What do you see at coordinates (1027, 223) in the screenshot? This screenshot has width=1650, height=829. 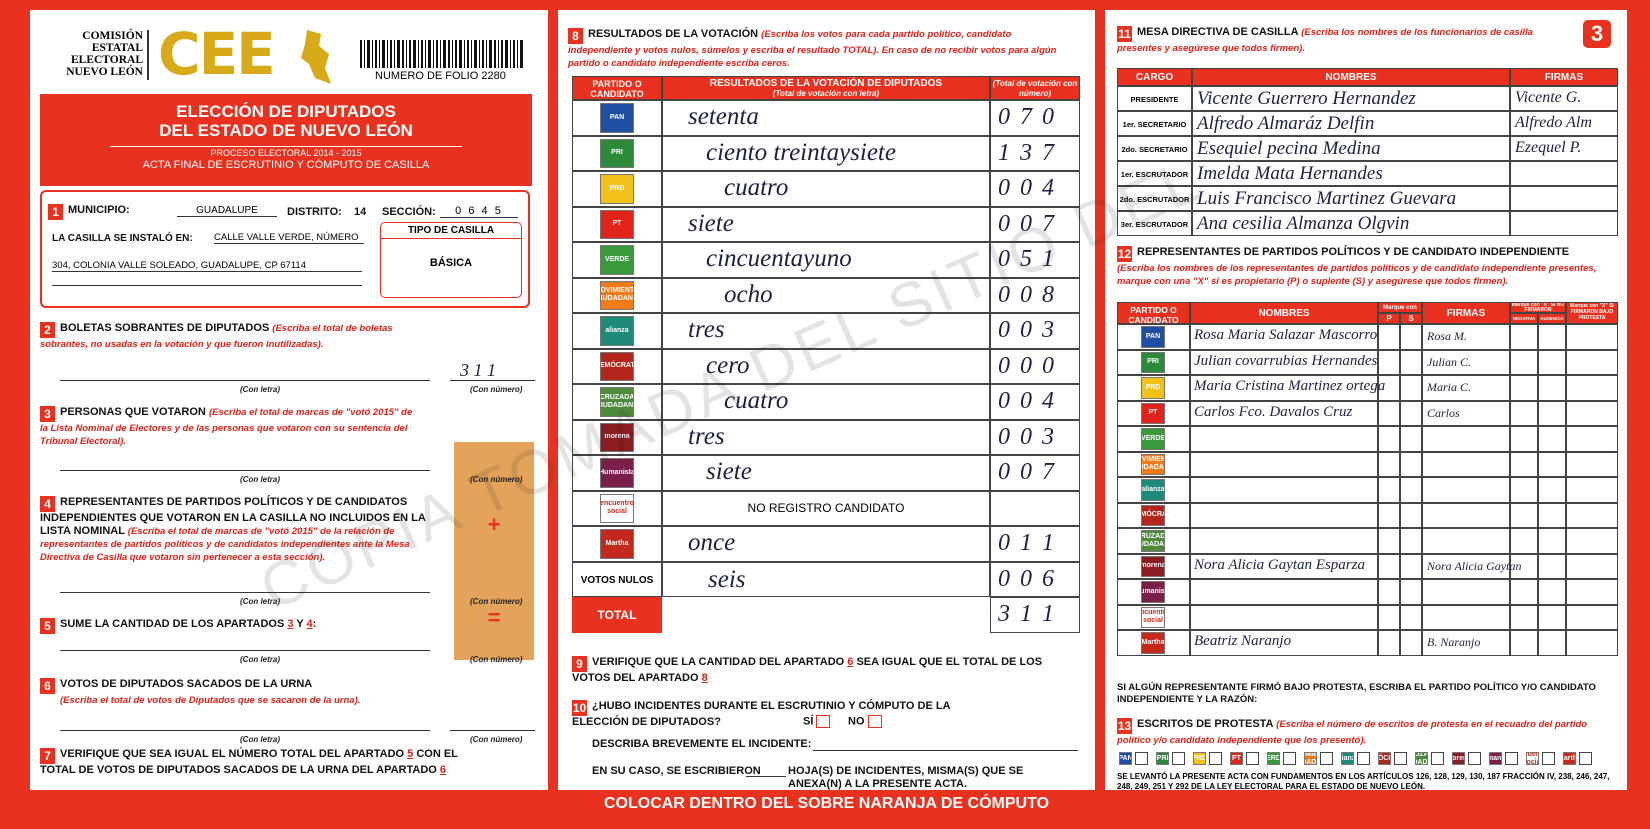 I see `votes: 0 0 7` at bounding box center [1027, 223].